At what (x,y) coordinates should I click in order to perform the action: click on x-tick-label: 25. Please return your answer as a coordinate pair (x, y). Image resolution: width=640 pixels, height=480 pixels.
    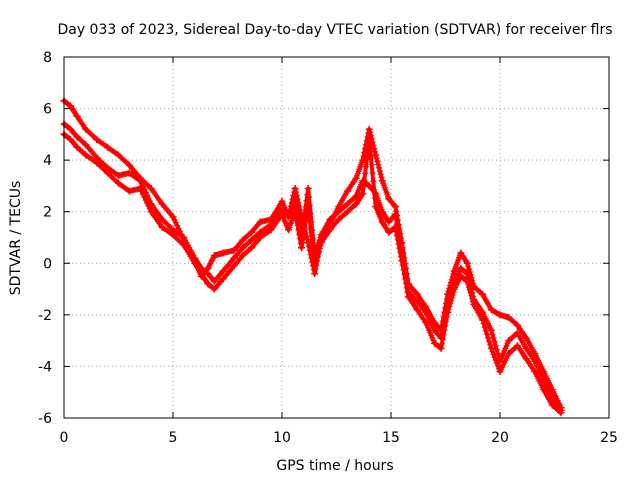
    Looking at the image, I should click on (609, 438).